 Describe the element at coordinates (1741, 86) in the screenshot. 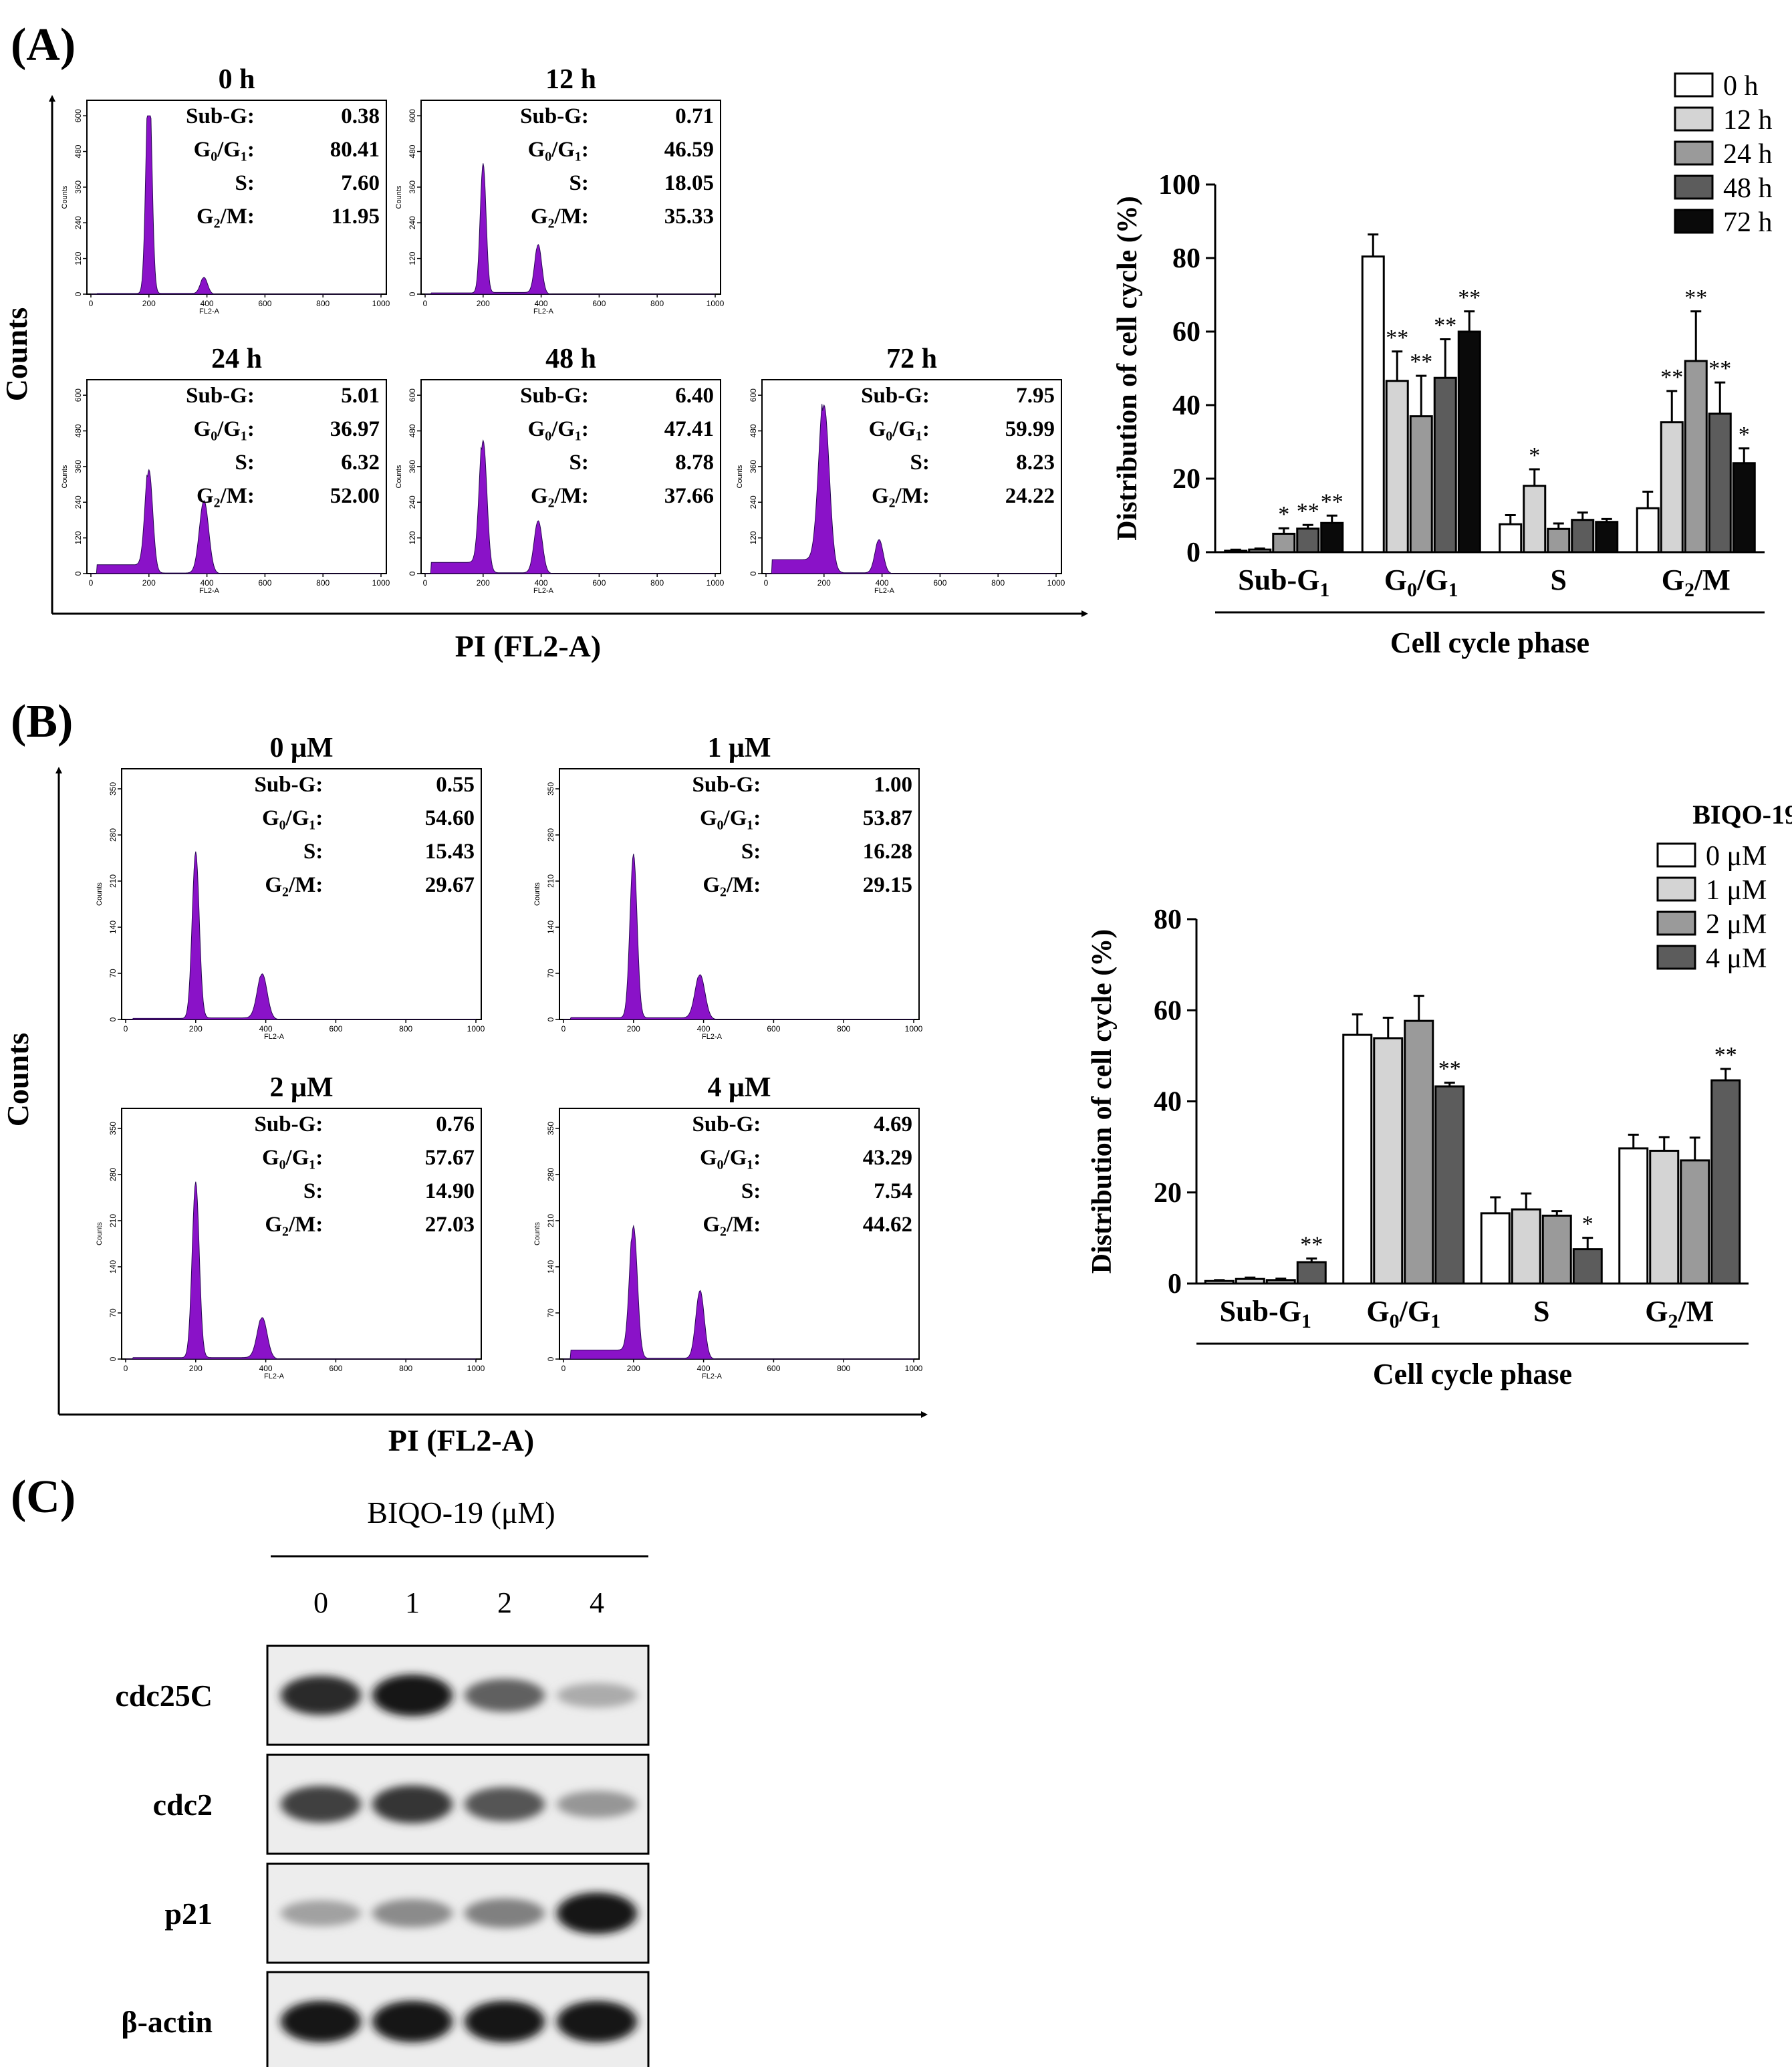

I see `legend-label: 0 h` at that location.